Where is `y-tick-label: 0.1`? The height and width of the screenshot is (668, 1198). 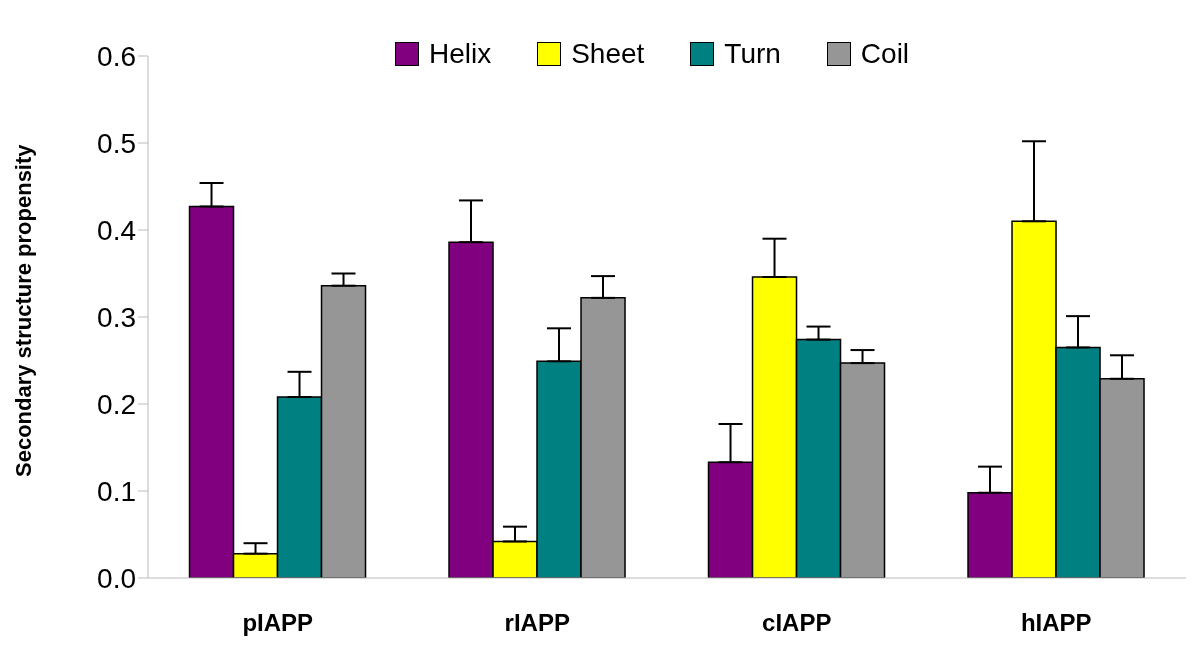 y-tick-label: 0.1 is located at coordinates (116, 491).